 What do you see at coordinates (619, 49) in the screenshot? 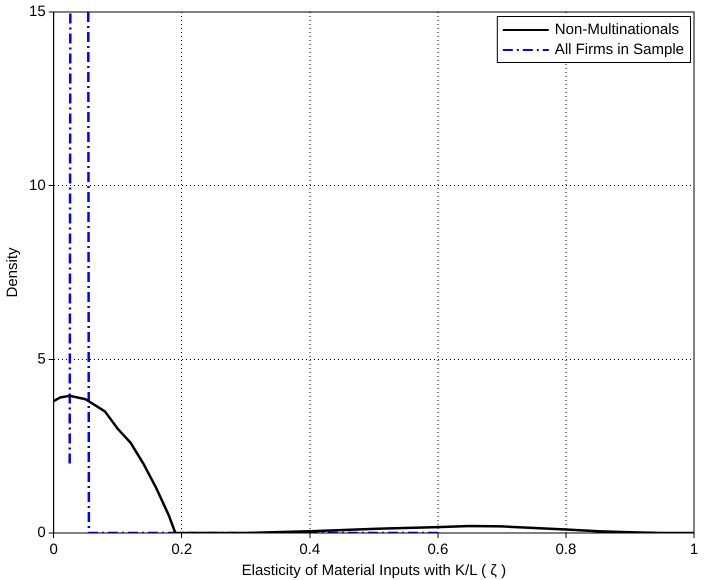
I see `legend-label: All Firms in Sample` at bounding box center [619, 49].